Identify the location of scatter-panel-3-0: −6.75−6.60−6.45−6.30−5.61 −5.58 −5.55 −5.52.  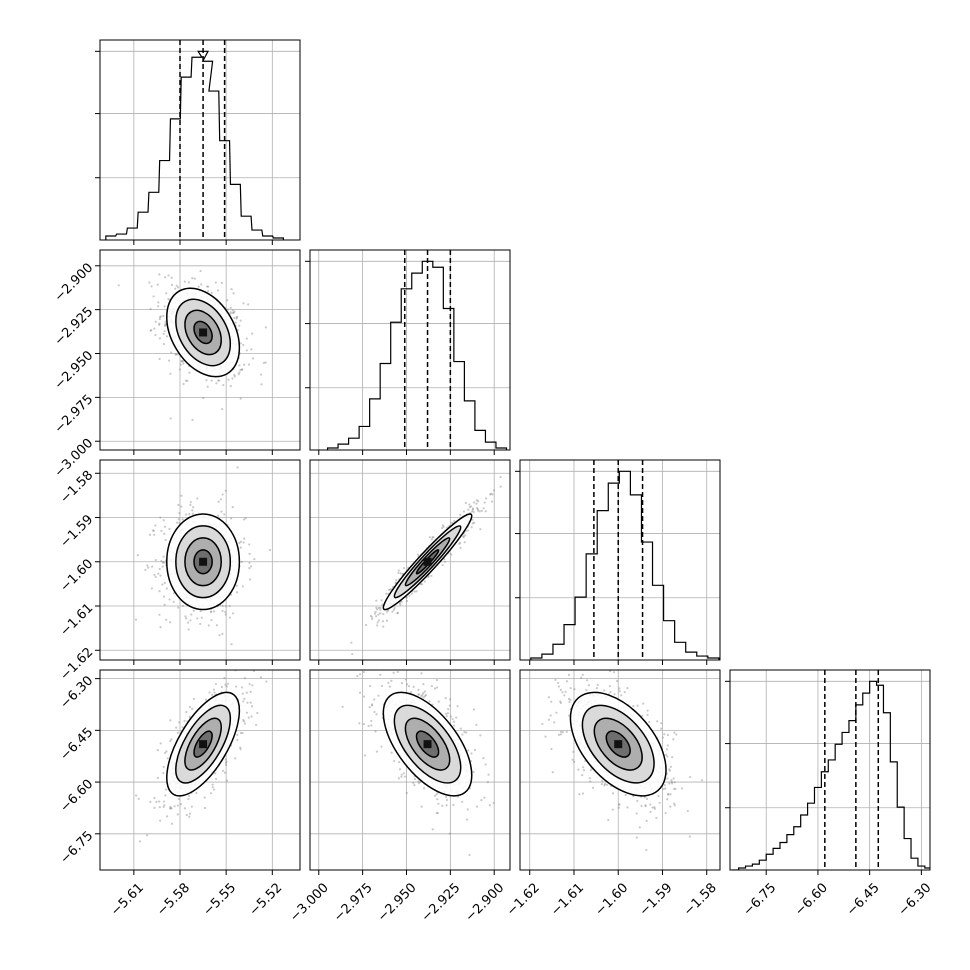
(179, 791).